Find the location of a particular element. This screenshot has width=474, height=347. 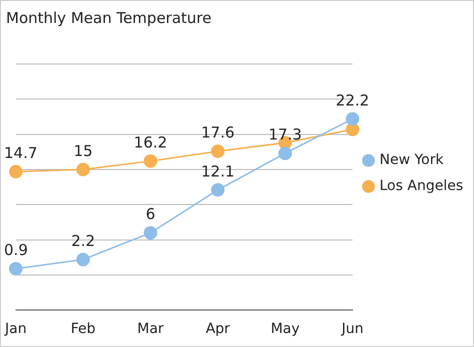

x-tick-label: Mar is located at coordinates (150, 329).